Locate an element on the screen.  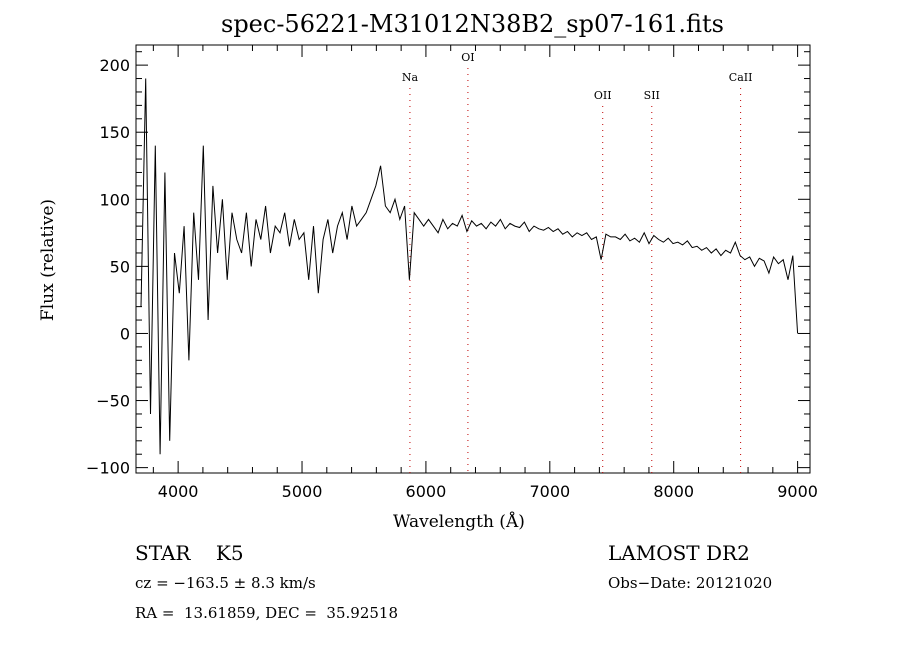
chart-title: spec-56221-M31012N38B2_sp07-161.fits is located at coordinates (472, 24).